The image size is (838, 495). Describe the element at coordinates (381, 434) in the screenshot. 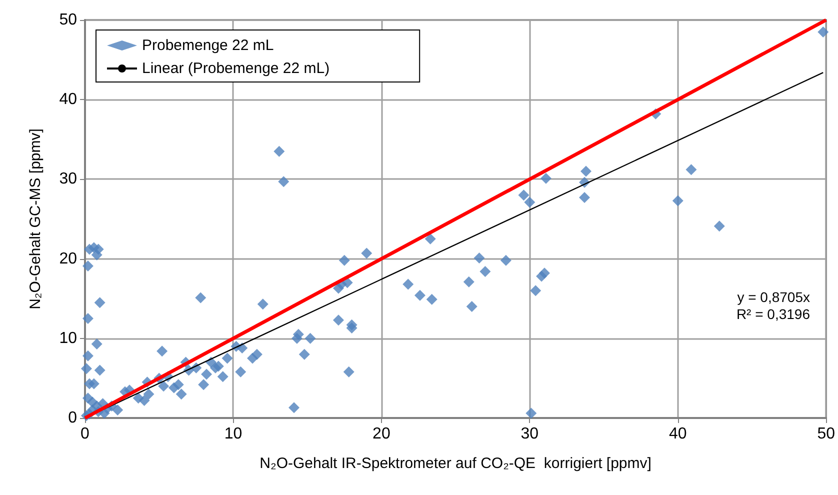

I see `x-tick-label: 20` at that location.